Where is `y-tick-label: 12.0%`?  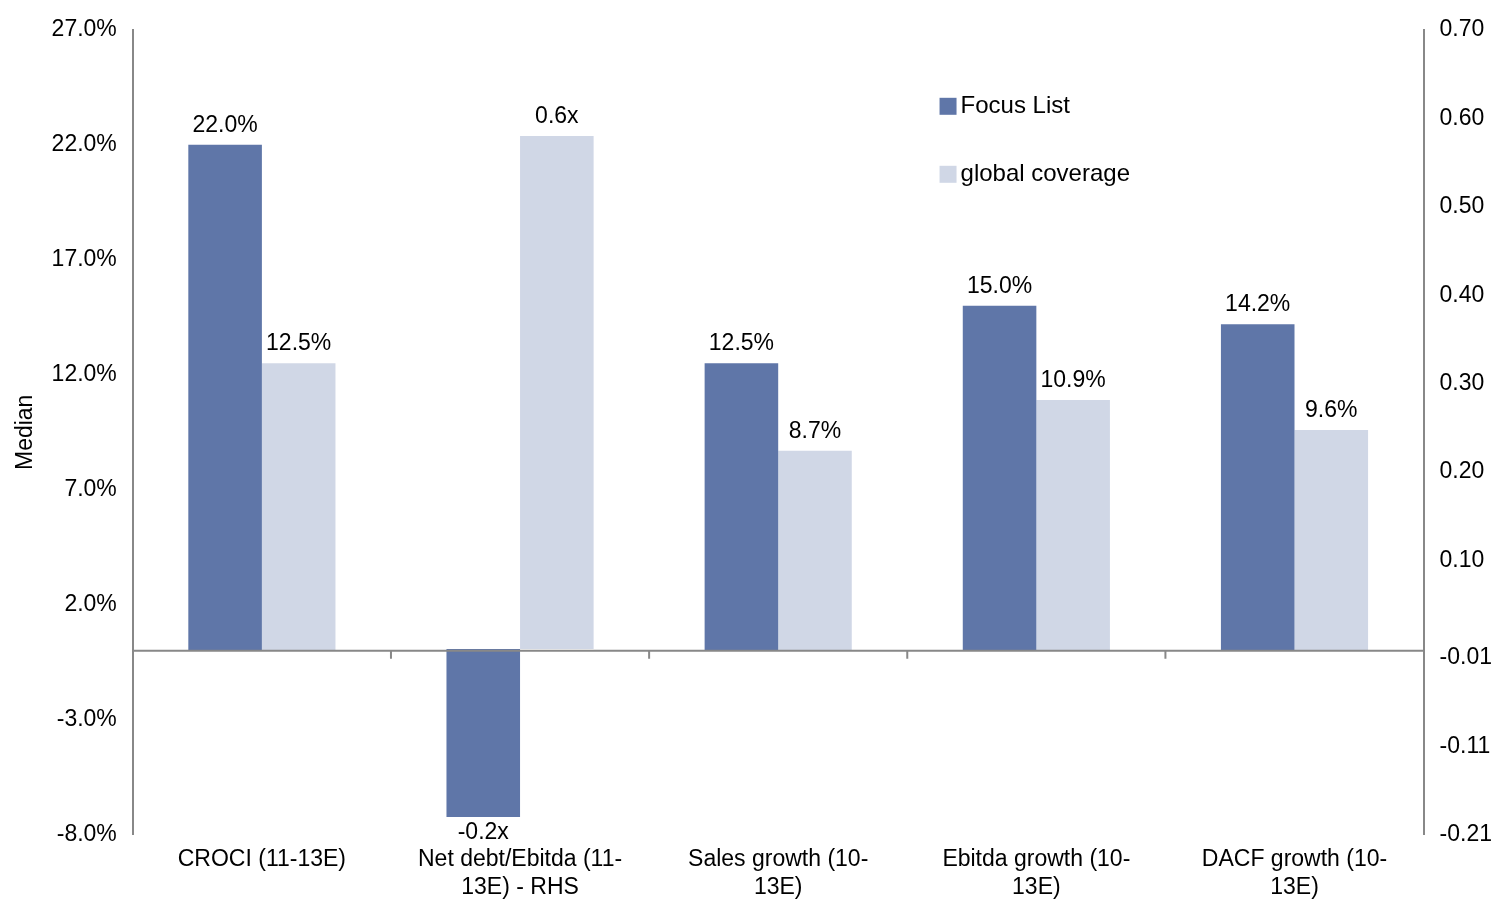
y-tick-label: 12.0% is located at coordinates (84, 373).